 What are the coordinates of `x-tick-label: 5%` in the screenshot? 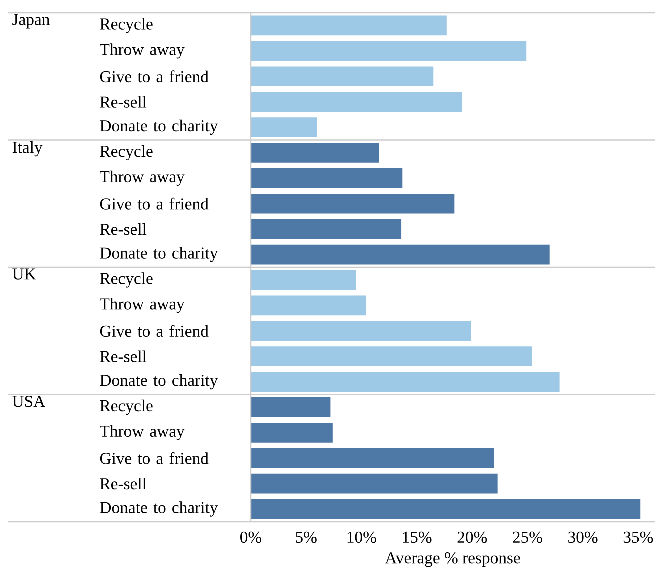 It's located at (306, 538).